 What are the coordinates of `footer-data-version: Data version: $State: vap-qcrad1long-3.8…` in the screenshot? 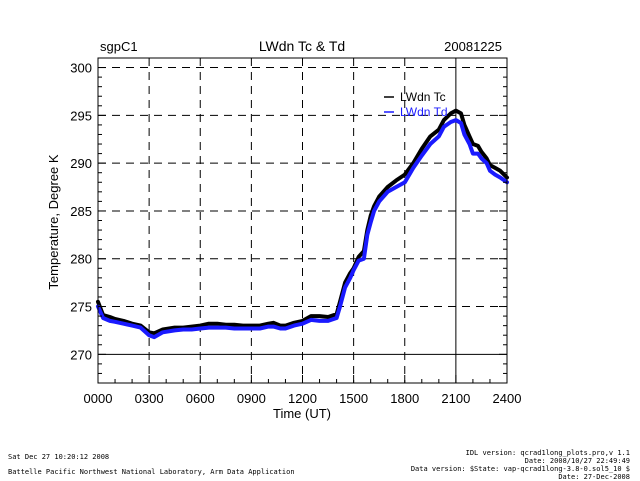 It's located at (520, 469).